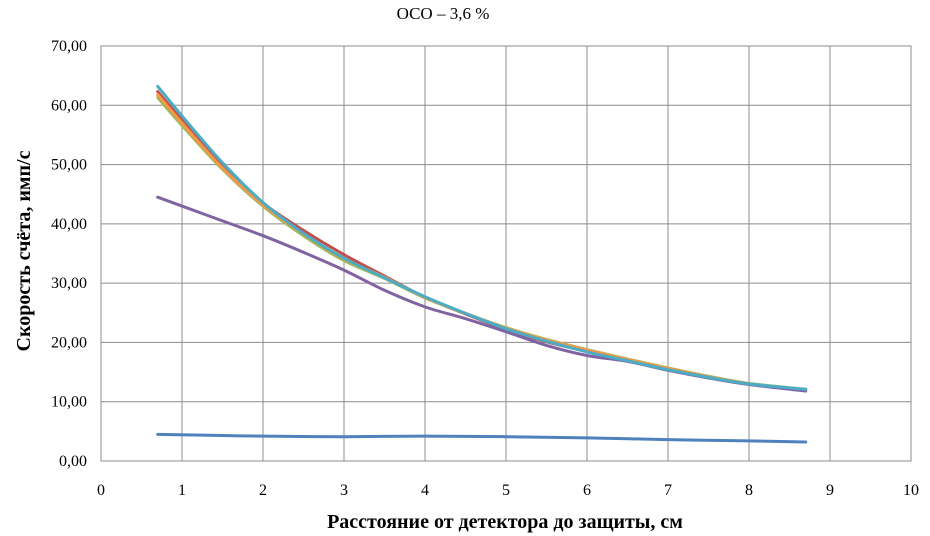  I want to click on y-tick-label: 20,00, so click(69, 342).